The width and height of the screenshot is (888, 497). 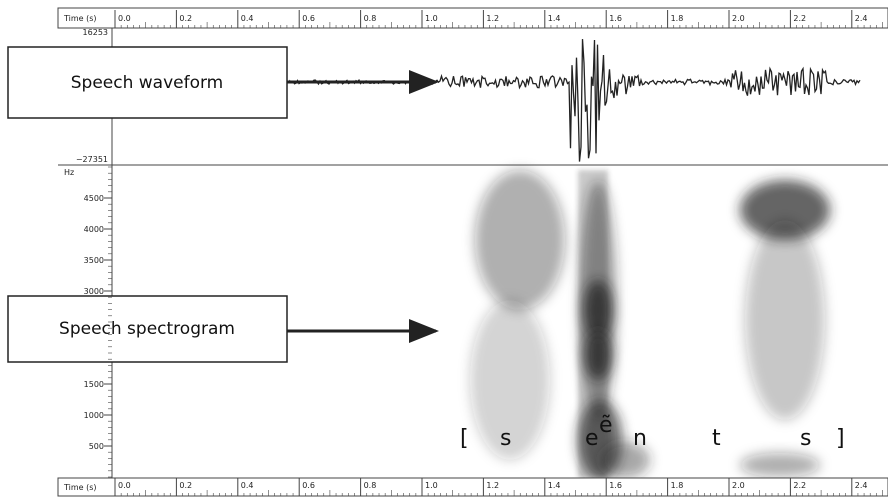 What do you see at coordinates (840, 438) in the screenshot?
I see `phonetic-symbol: ]` at bounding box center [840, 438].